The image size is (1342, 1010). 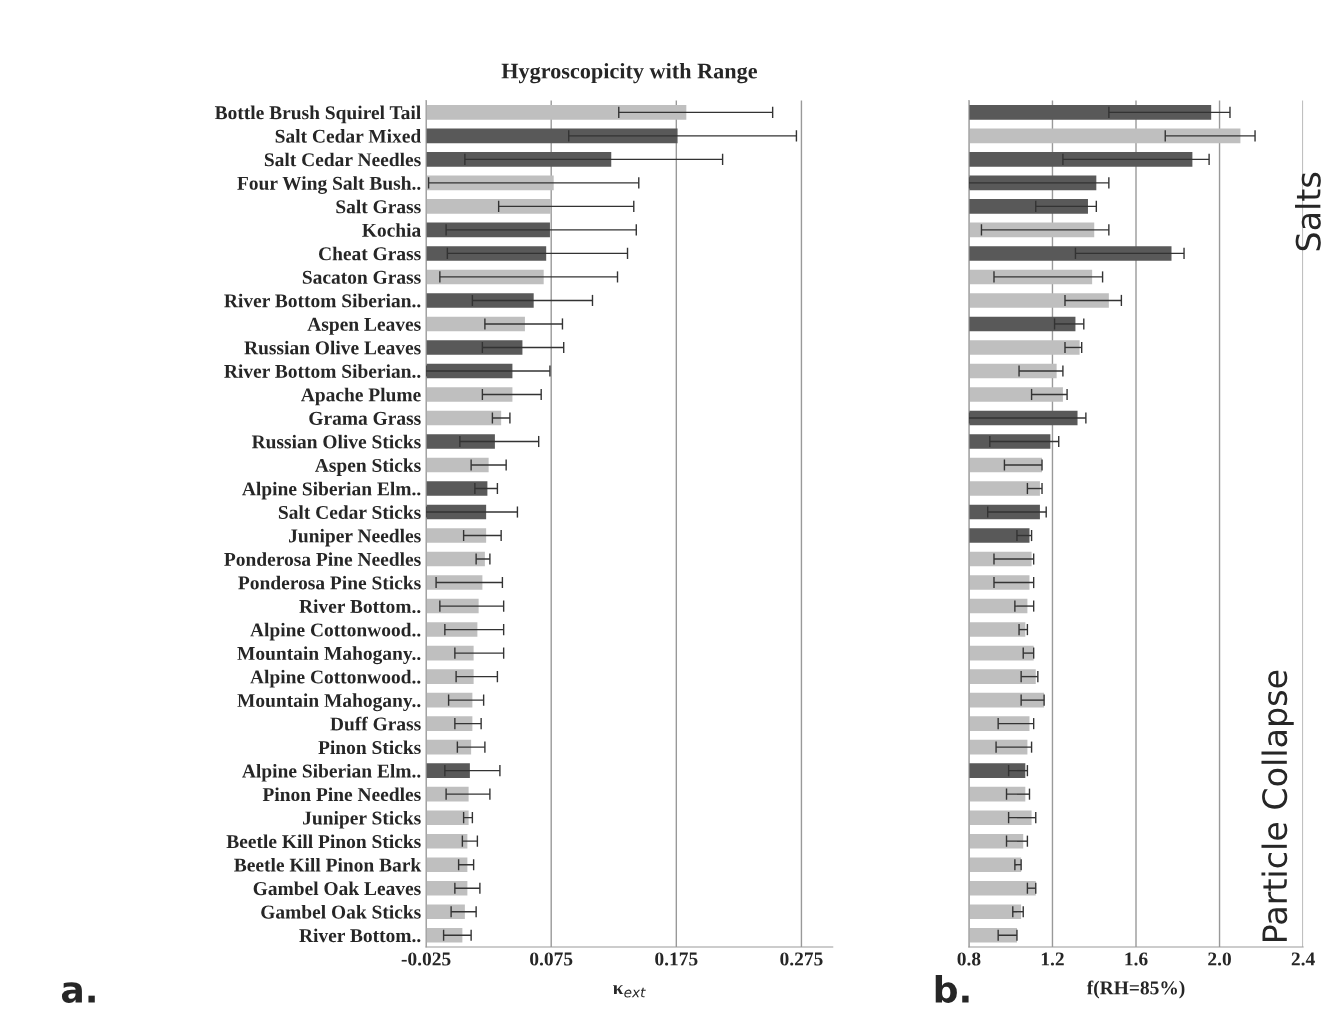 I want to click on y-tick-label: Kochia, so click(x=391, y=230).